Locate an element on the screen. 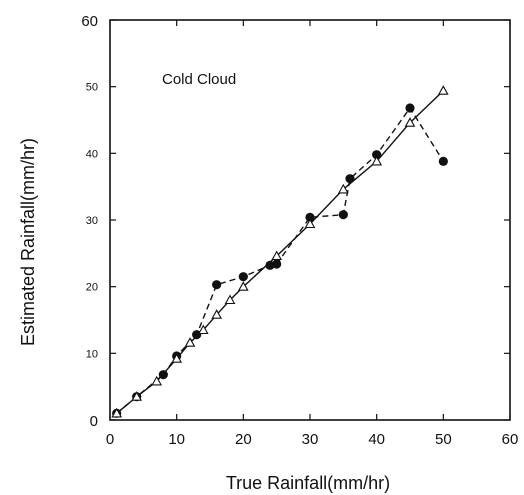  x-tick-label: 10 is located at coordinates (176, 439).